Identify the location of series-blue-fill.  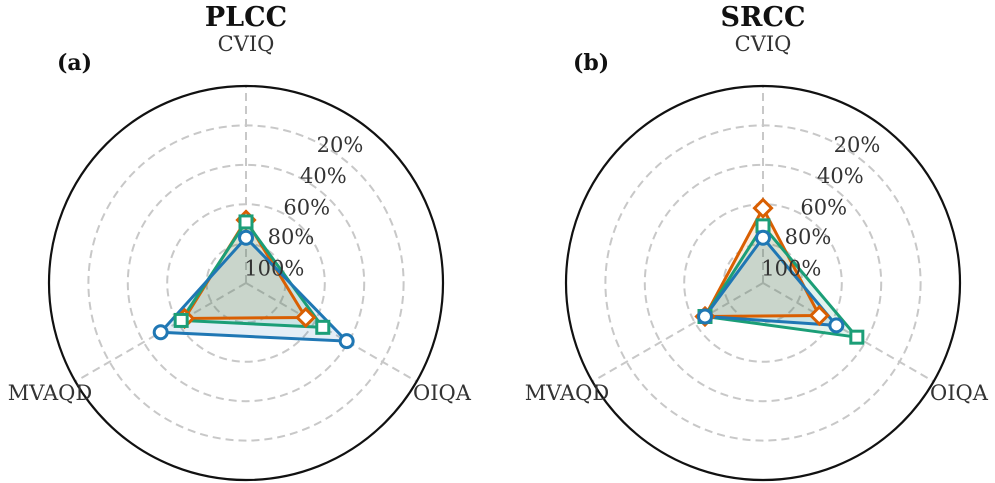
(770, 281).